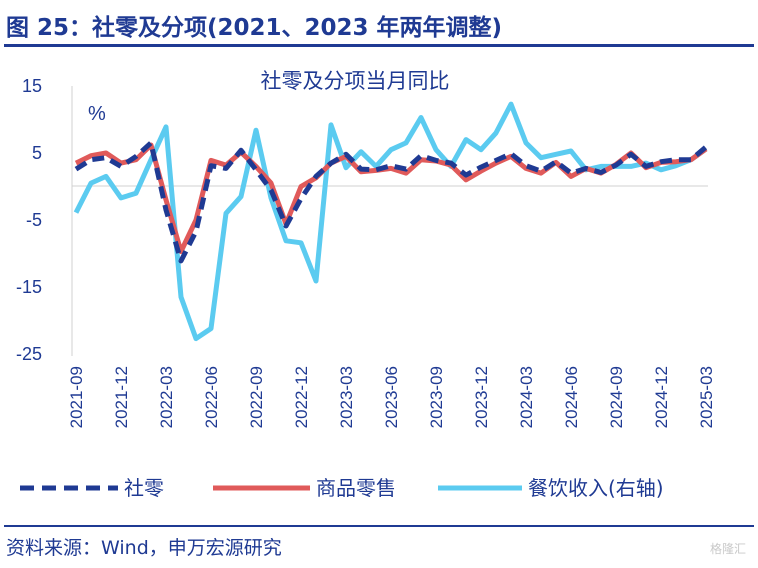  Describe the element at coordinates (436, 397) in the screenshot. I see `x-tick-label: 2023-09` at that location.